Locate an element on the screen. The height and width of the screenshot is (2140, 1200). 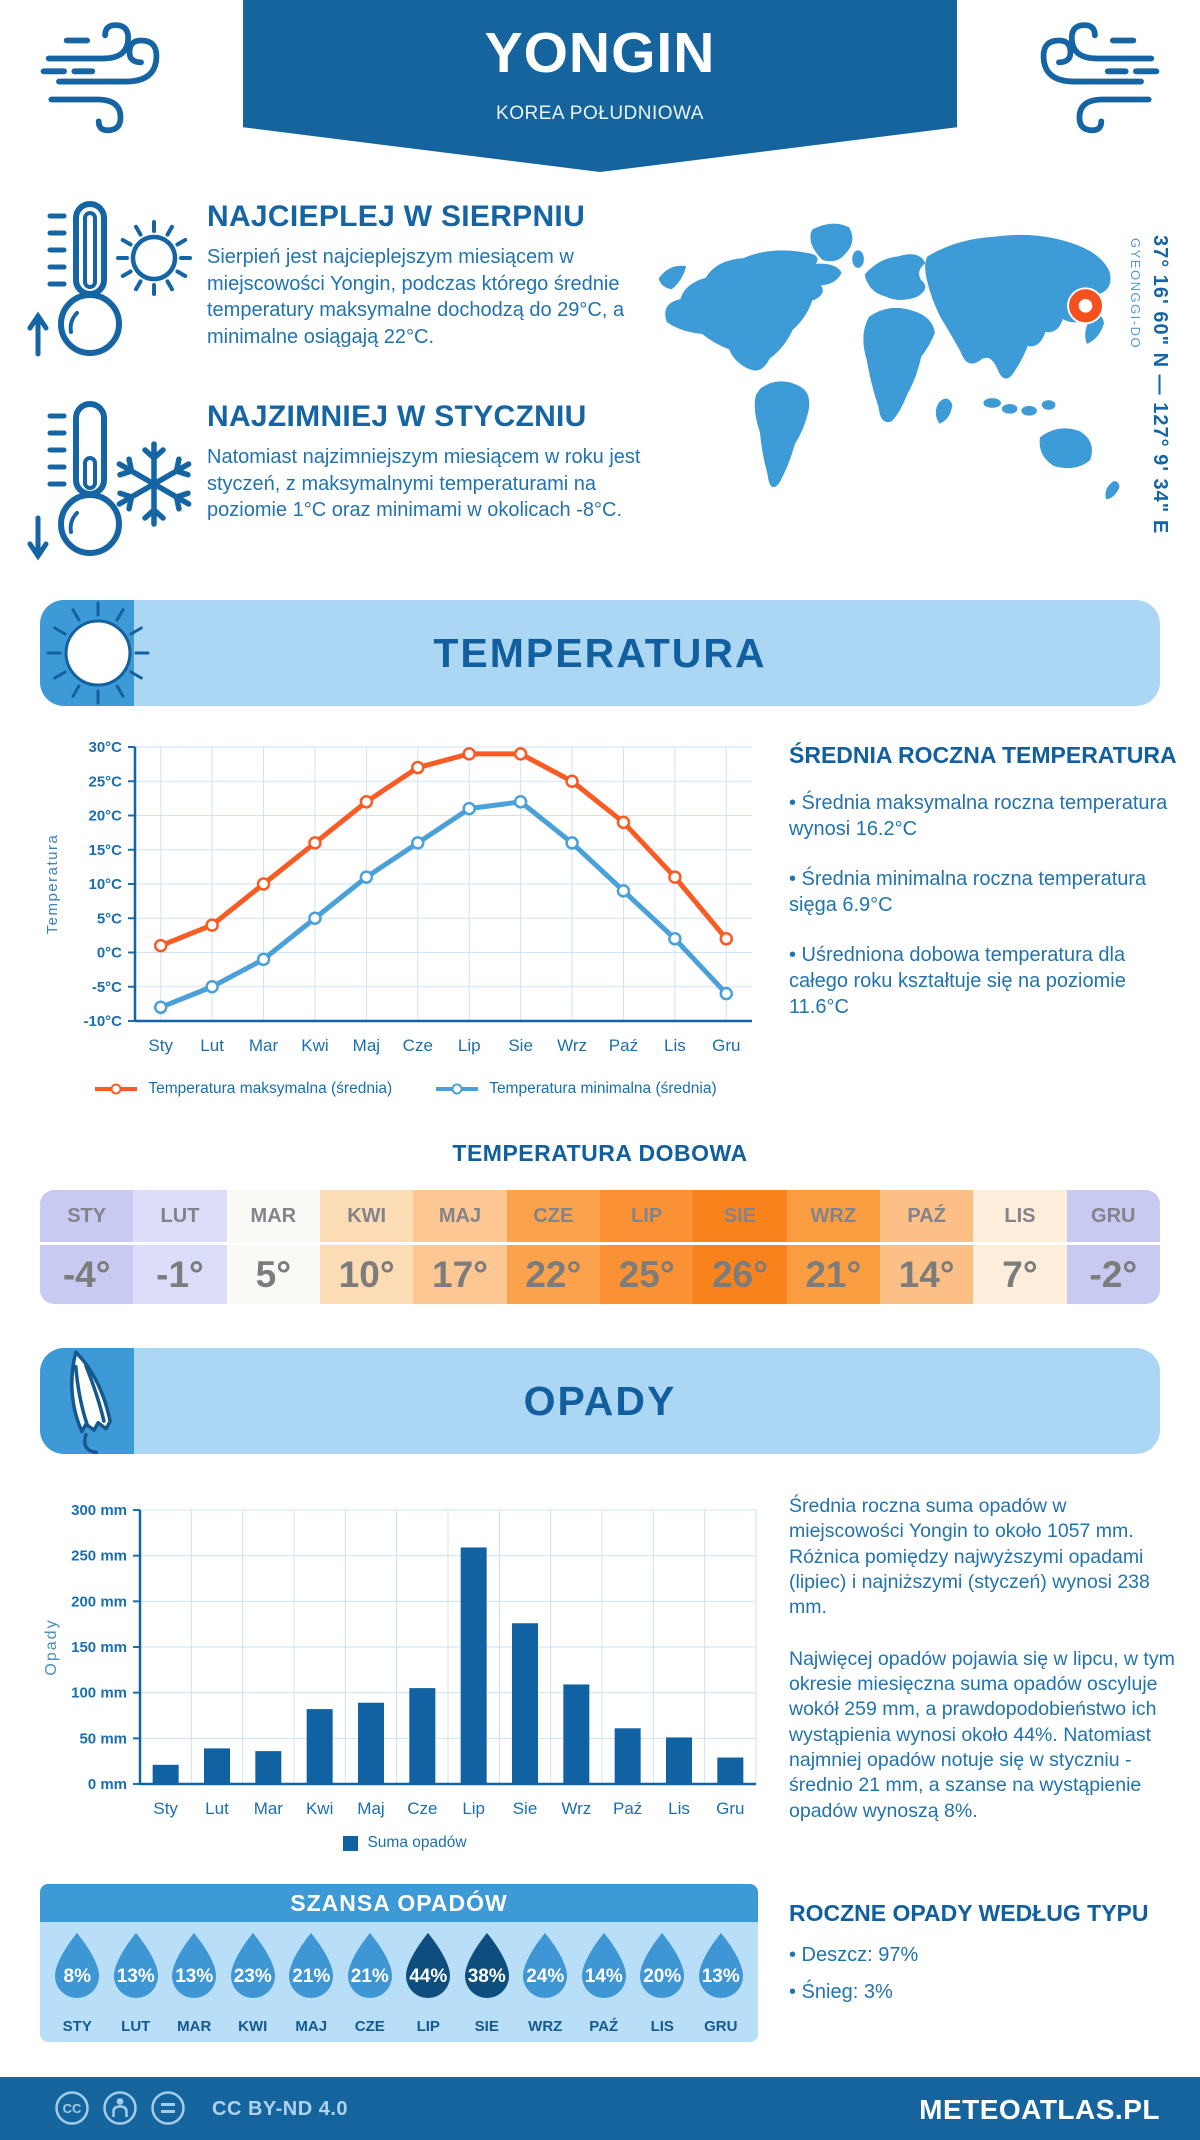
chance-droplet: 21% CZE is located at coordinates (370, 1982).